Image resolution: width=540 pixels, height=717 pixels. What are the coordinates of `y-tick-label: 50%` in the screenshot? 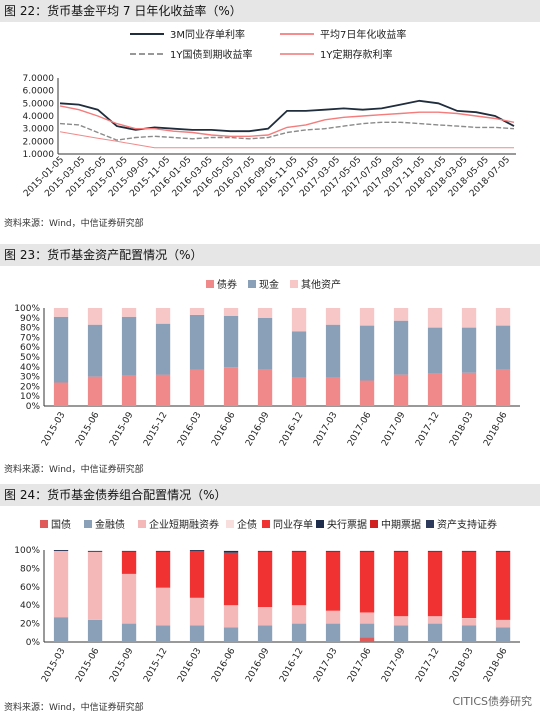 It's located at (30, 358).